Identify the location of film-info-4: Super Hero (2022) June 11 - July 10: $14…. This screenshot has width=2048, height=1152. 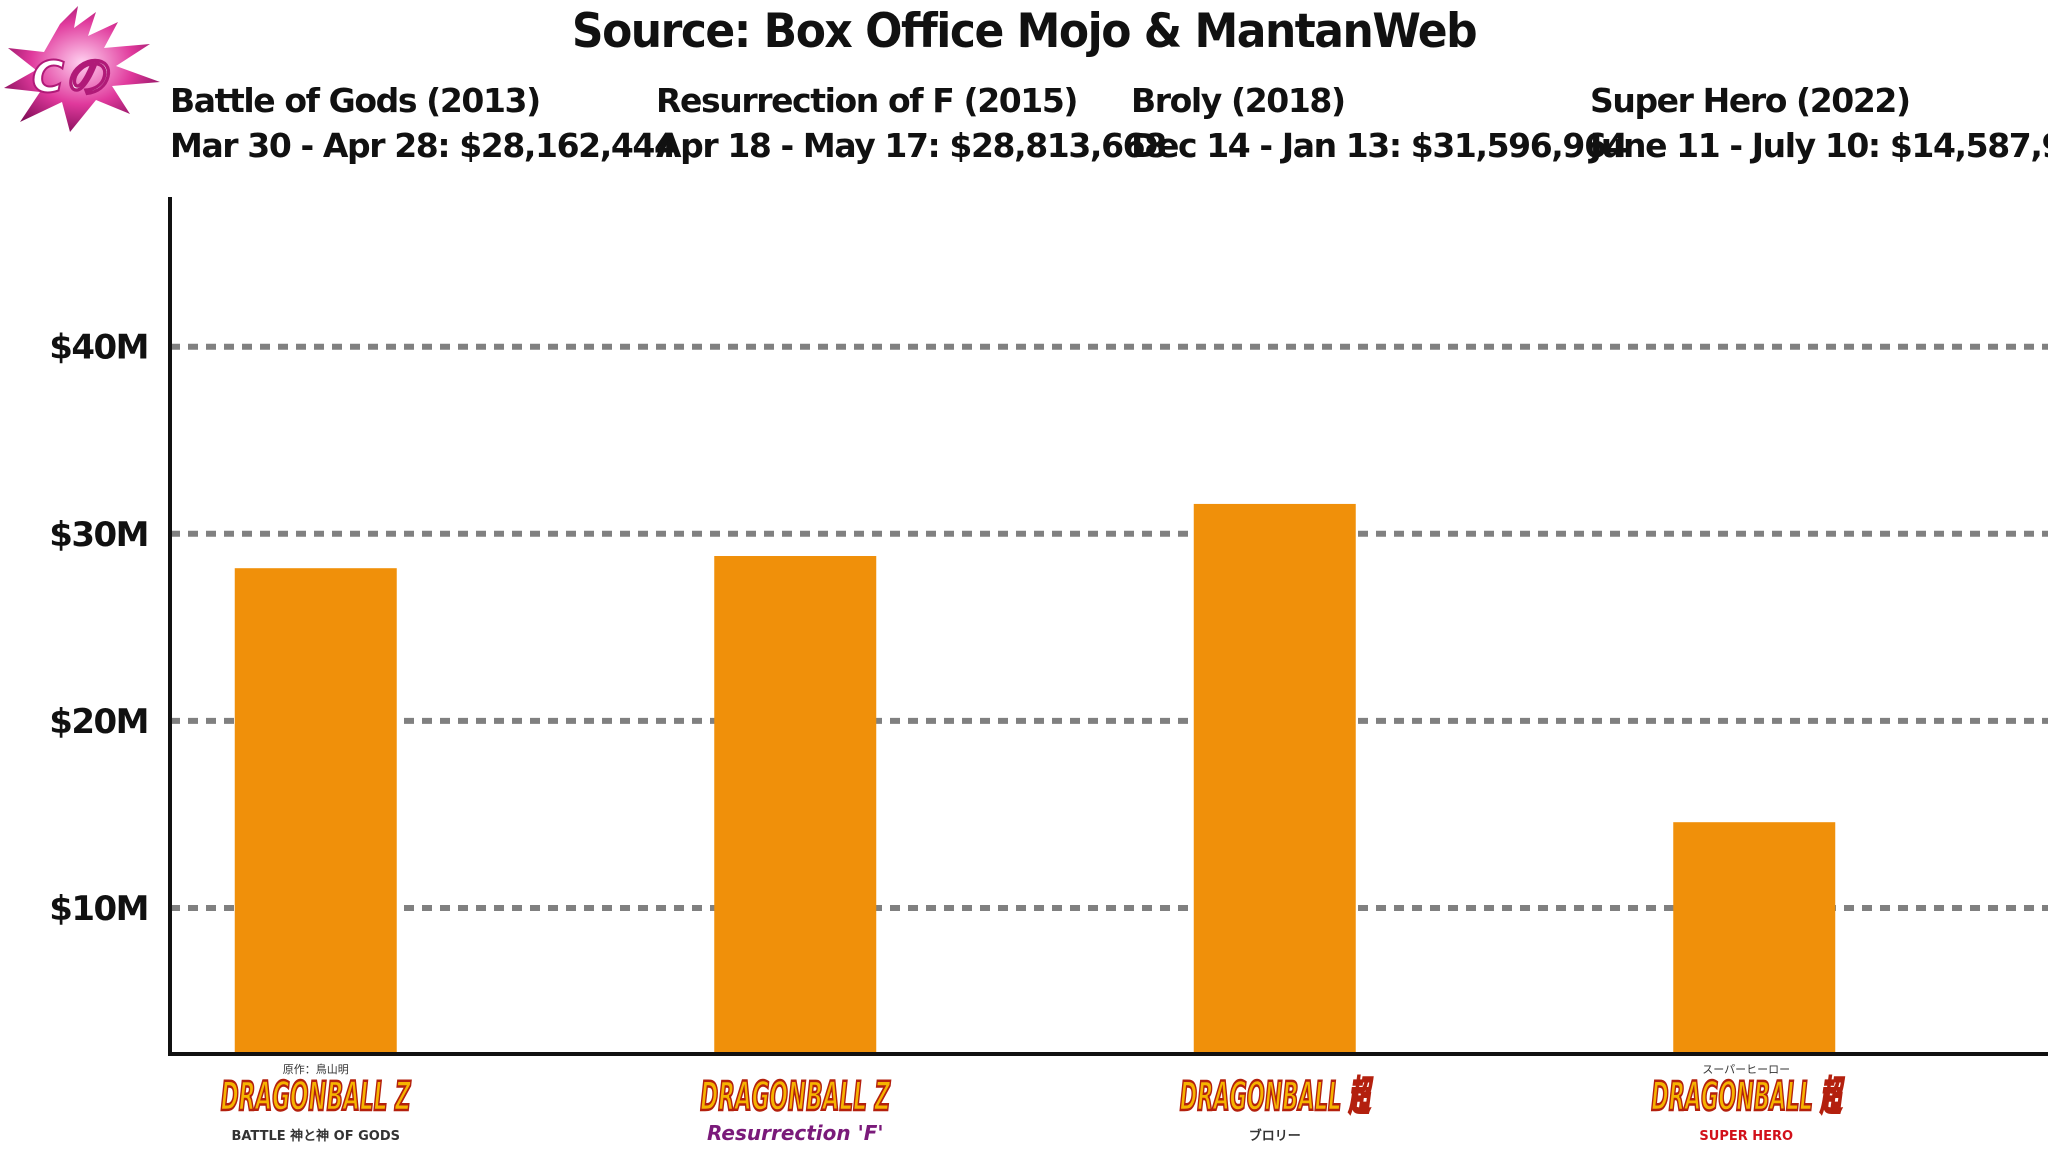
(1819, 123).